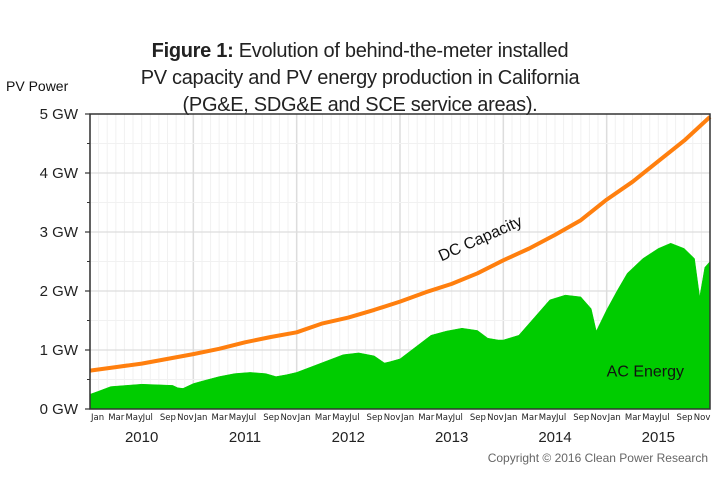 This screenshot has height=477, width=720. What do you see at coordinates (403, 51) in the screenshot?
I see `title-line-1: Evolution of behind-the-meter installed` at bounding box center [403, 51].